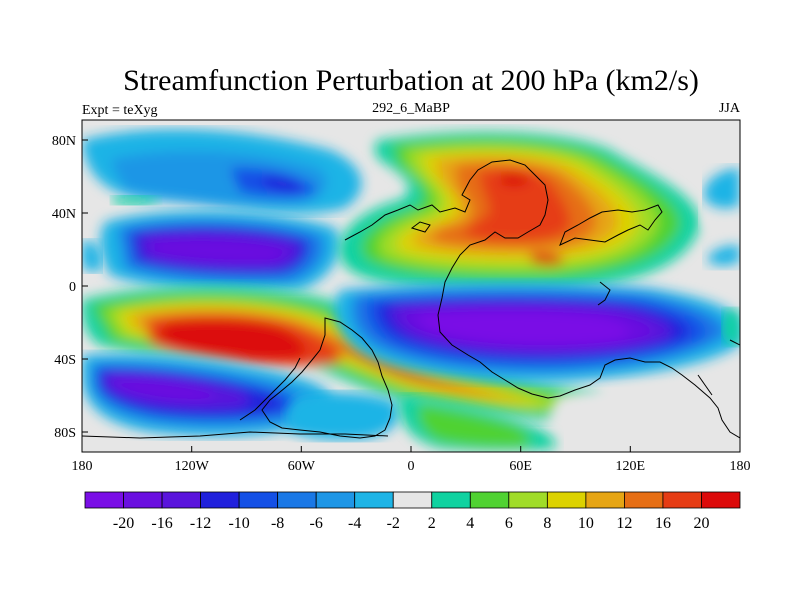  Describe the element at coordinates (136, 200) in the screenshot. I see `positive-green-north-pacific` at that location.